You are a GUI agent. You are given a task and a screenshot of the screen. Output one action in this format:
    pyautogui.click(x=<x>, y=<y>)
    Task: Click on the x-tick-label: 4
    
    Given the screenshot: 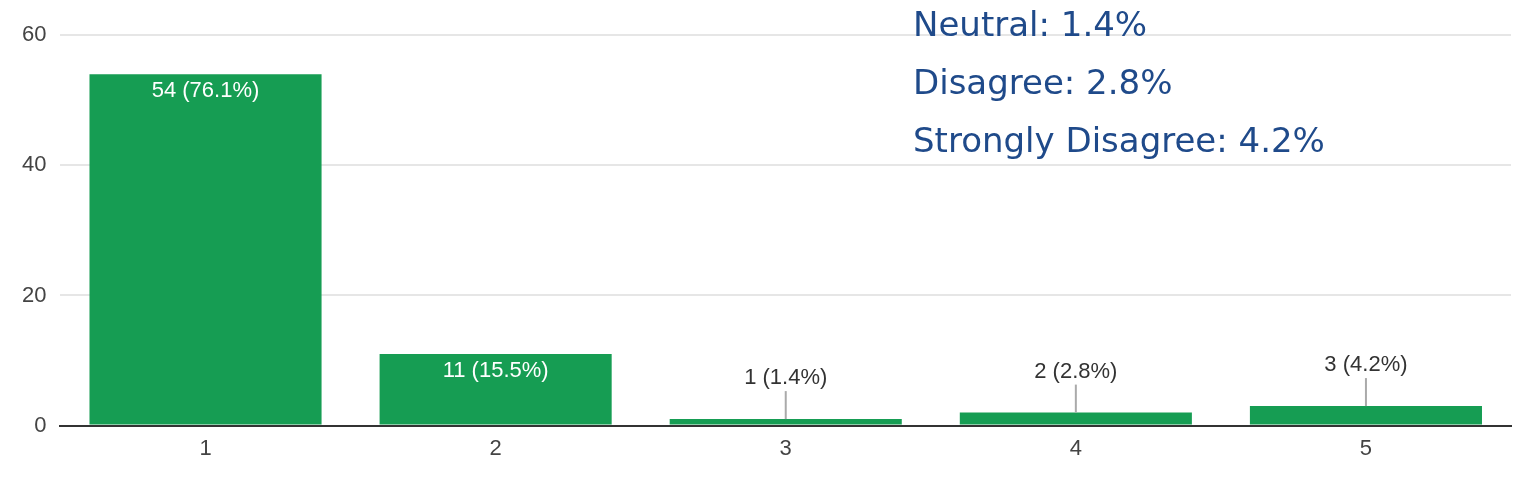 What is the action you would take?
    pyautogui.click(x=1075, y=447)
    